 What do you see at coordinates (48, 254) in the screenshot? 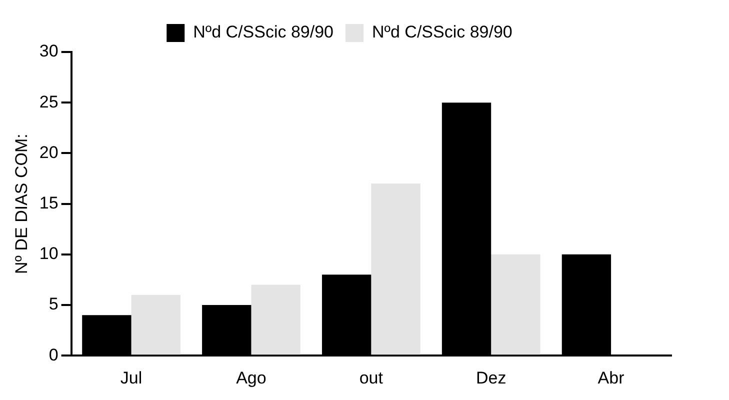
I see `y-tick-label: 10` at bounding box center [48, 254].